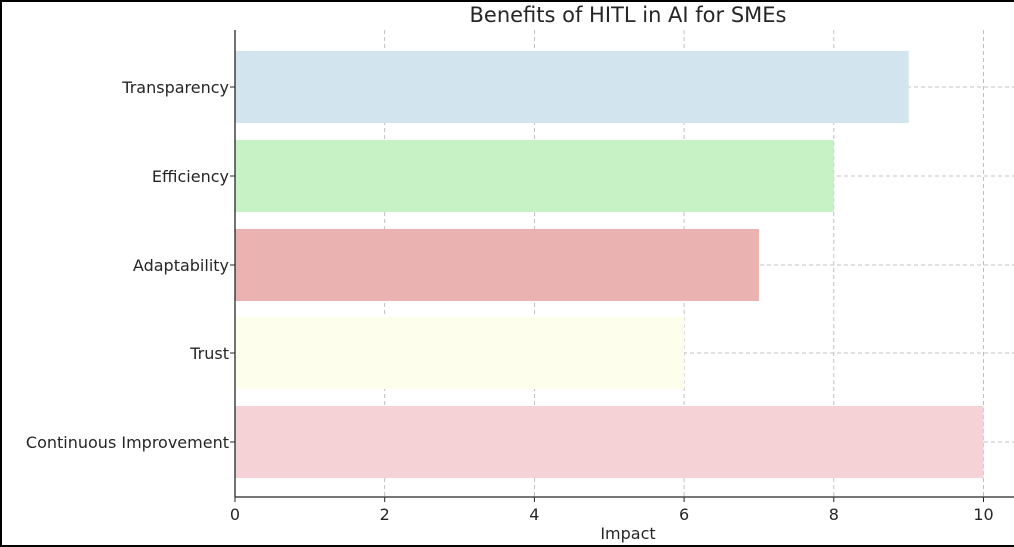  Describe the element at coordinates (190, 176) in the screenshot. I see `y-category-label: Efficiency` at that location.